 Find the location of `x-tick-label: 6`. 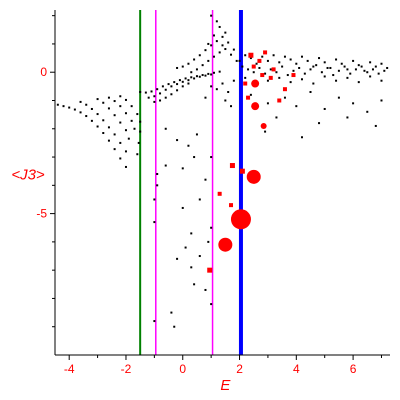

x-tick-label: 6 is located at coordinates (353, 369).